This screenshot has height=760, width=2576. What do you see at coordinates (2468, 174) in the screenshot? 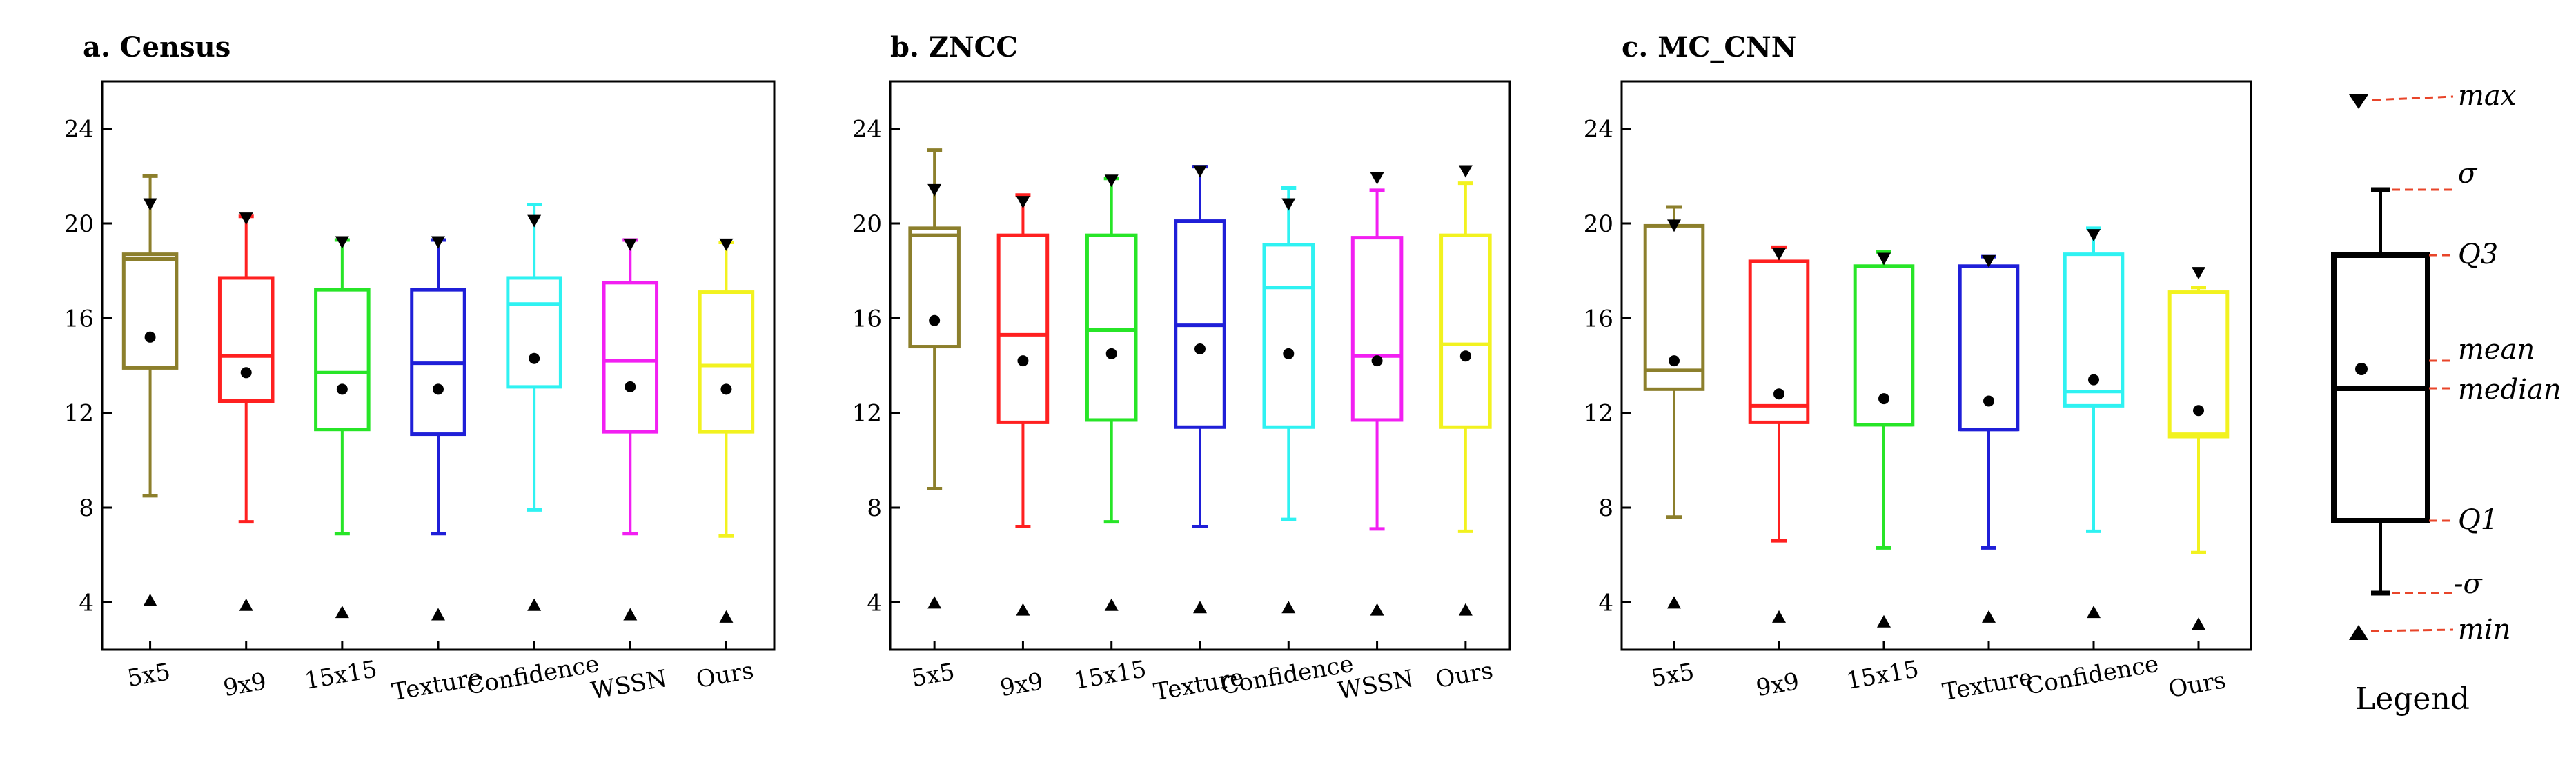
I see `legend-label-sigma: σ` at bounding box center [2468, 174].